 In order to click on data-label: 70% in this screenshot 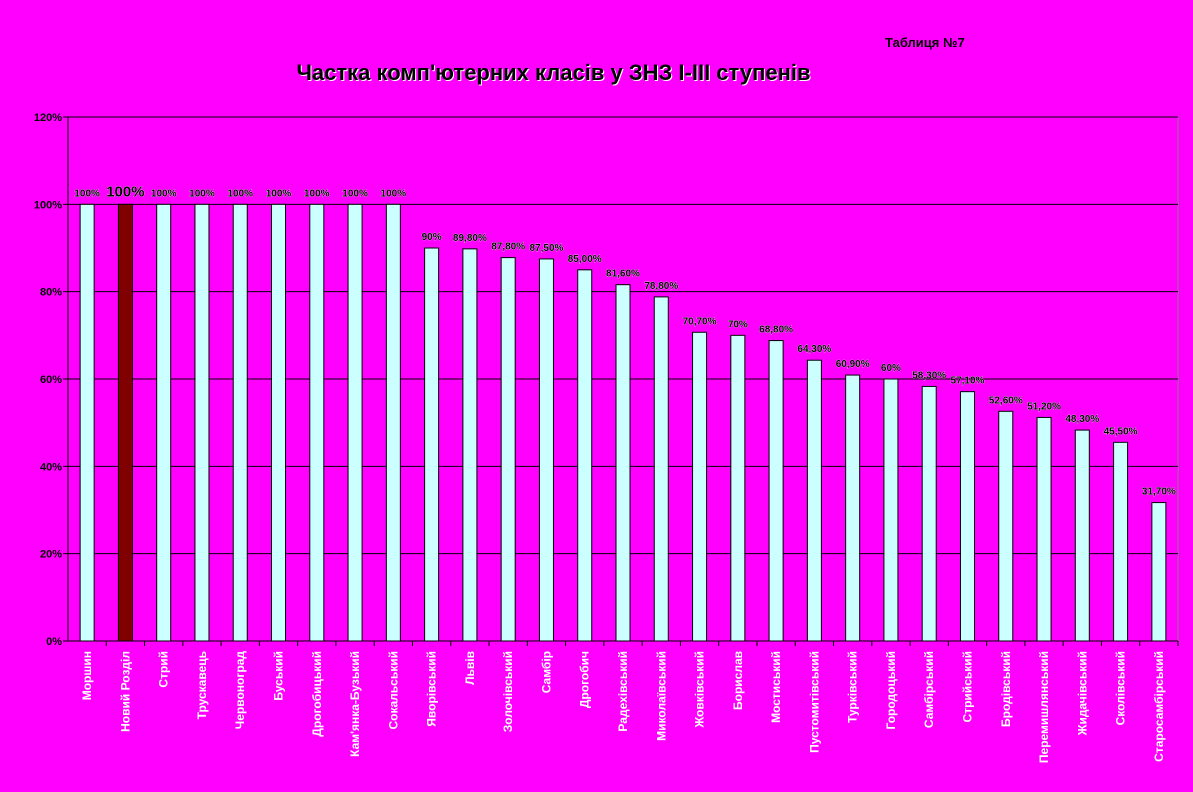, I will do `click(738, 324)`.